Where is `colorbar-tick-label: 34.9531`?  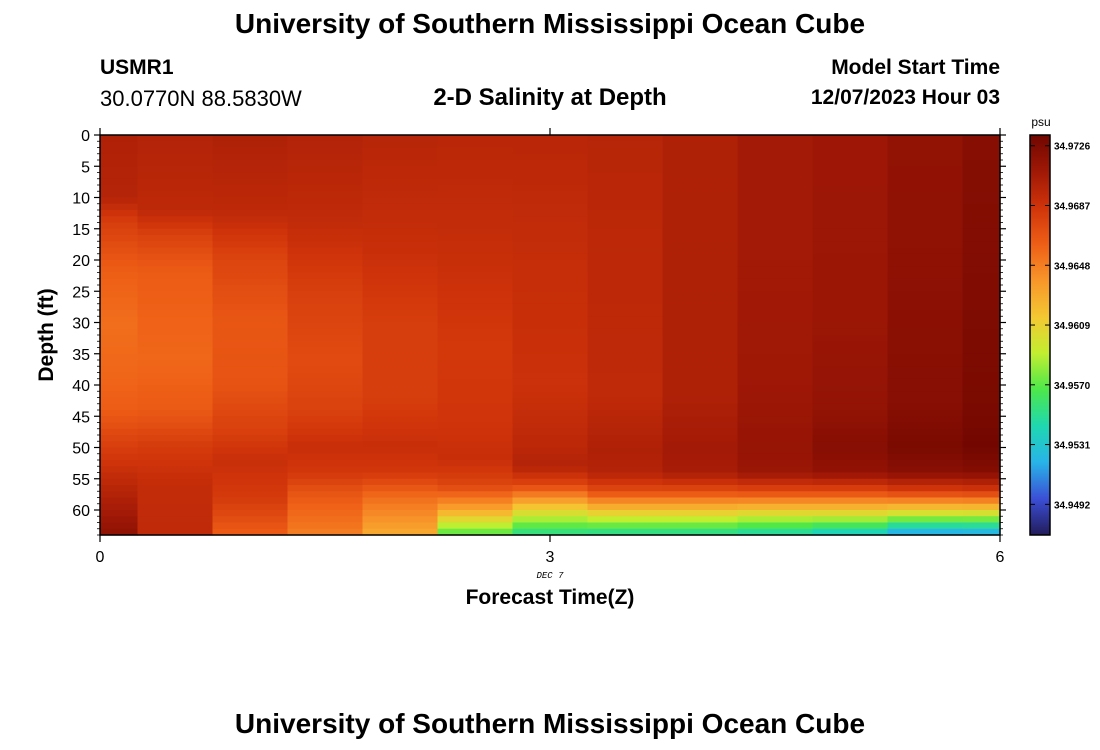
colorbar-tick-label: 34.9531 is located at coordinates (1072, 446).